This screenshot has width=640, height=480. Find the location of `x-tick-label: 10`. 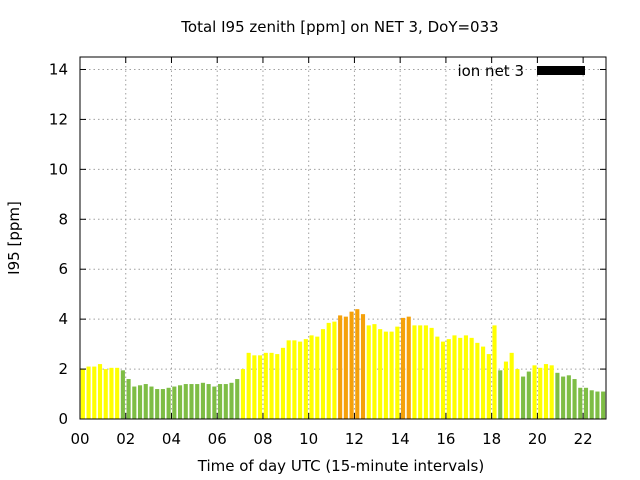

x-tick-label: 10 is located at coordinates (308, 439).